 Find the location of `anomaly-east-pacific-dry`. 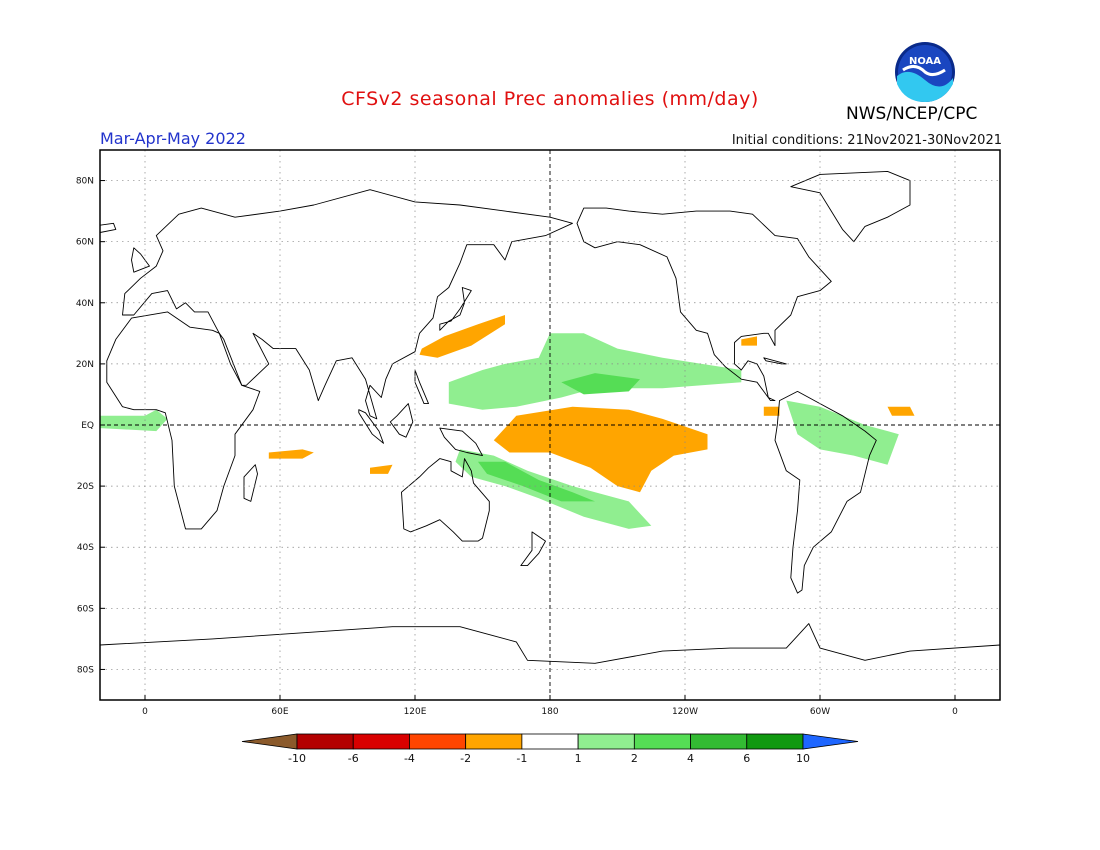

anomaly-east-pacific-dry is located at coordinates (771, 411).